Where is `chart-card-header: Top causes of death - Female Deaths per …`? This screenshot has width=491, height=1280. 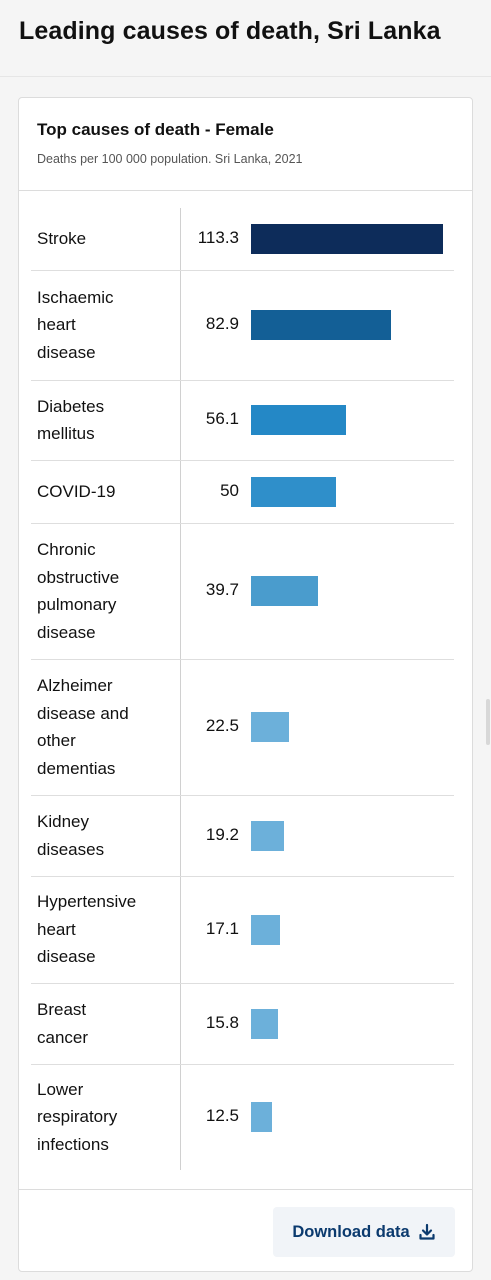
chart-card-header: Top causes of death - Female Deaths per … is located at coordinates (245, 144).